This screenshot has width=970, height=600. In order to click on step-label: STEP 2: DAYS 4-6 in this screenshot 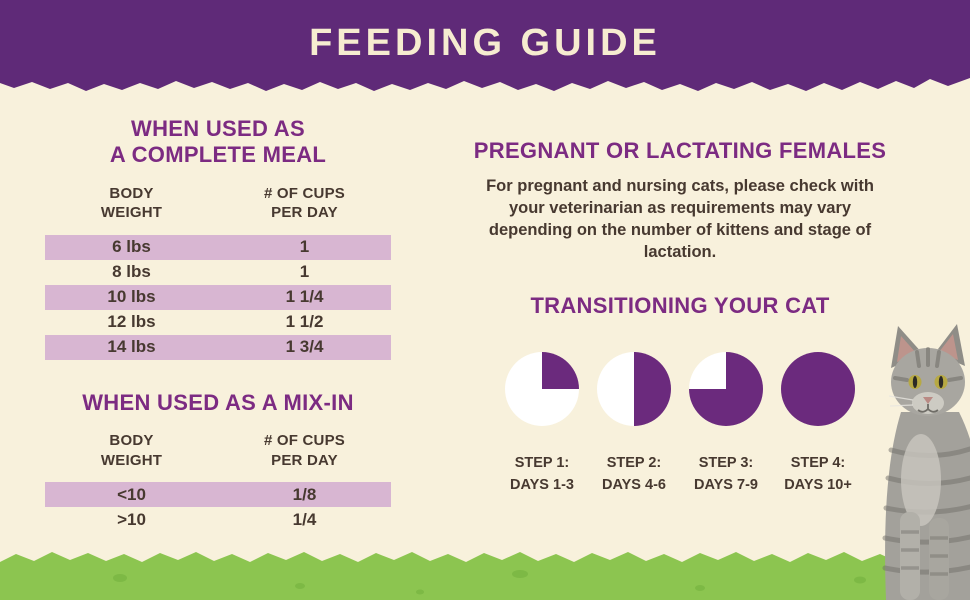, I will do `click(634, 474)`.